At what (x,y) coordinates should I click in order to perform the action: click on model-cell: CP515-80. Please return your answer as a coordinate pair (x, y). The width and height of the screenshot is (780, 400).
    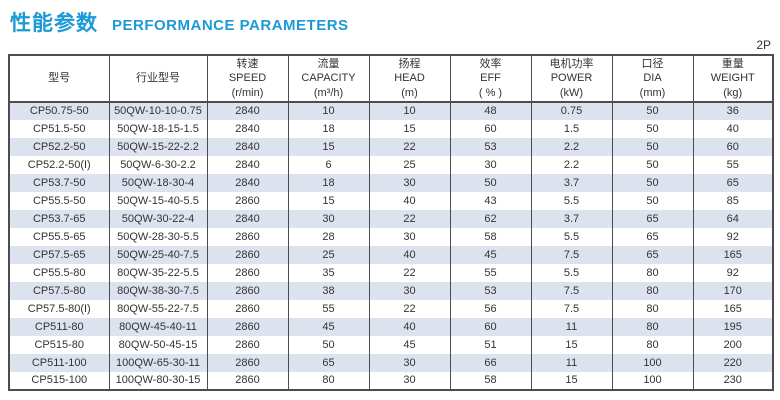
    Looking at the image, I should click on (59, 344).